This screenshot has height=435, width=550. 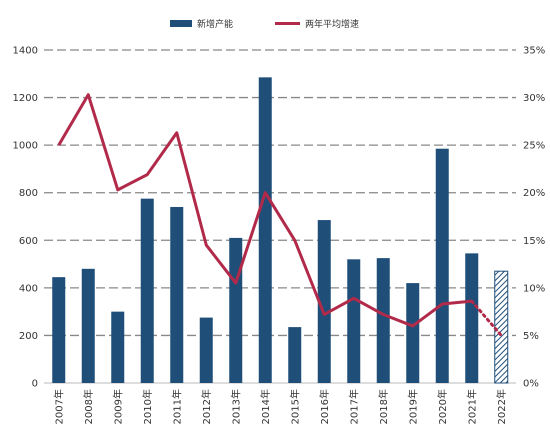 What do you see at coordinates (88, 406) in the screenshot?
I see `x-tick-label: 2008年` at bounding box center [88, 406].